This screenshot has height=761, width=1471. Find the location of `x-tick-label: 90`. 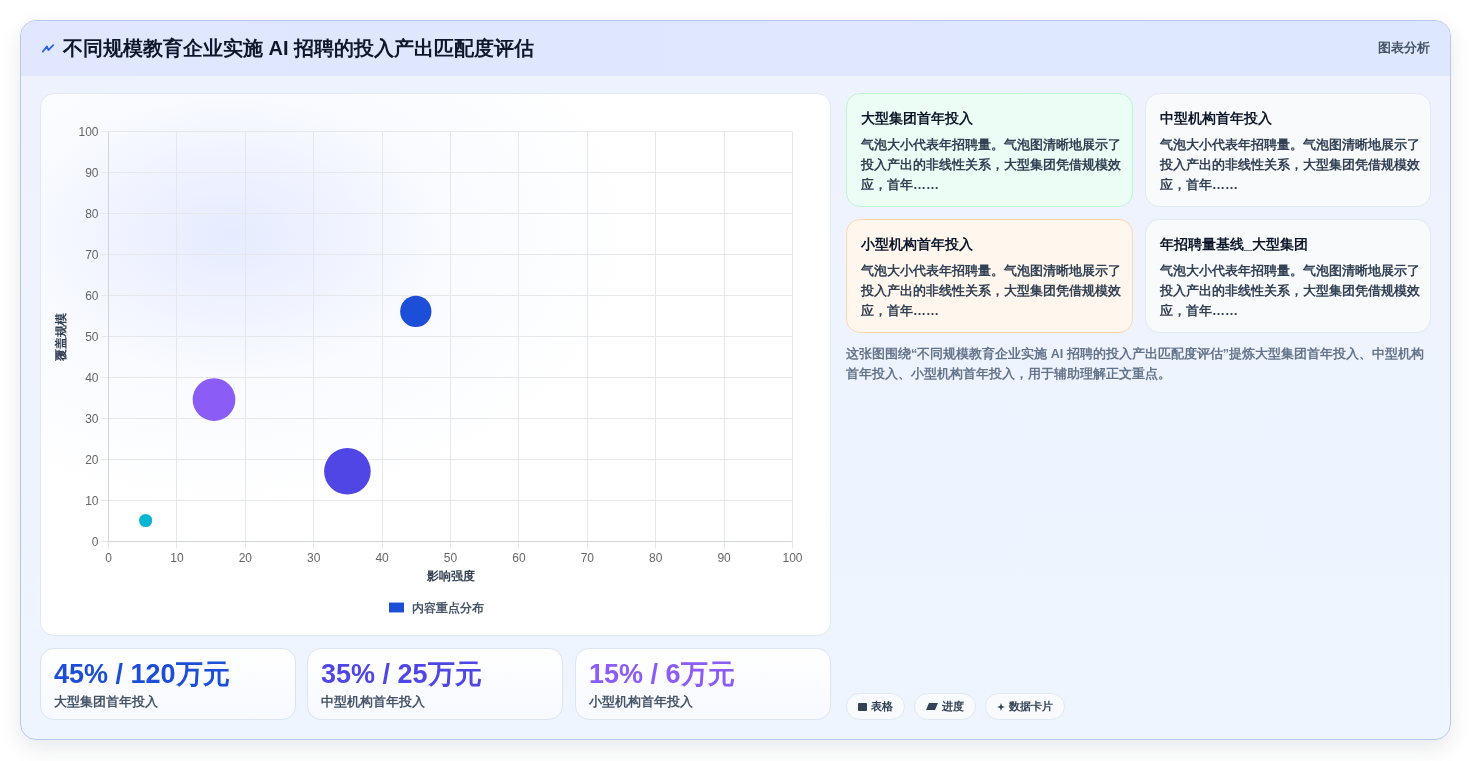

x-tick-label: 90 is located at coordinates (724, 557).